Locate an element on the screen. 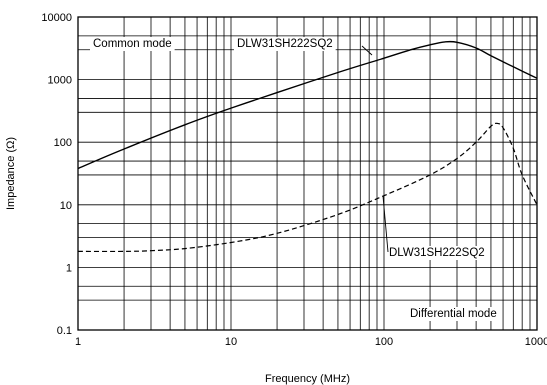  differential-mode-label-background is located at coordinates (453, 314).